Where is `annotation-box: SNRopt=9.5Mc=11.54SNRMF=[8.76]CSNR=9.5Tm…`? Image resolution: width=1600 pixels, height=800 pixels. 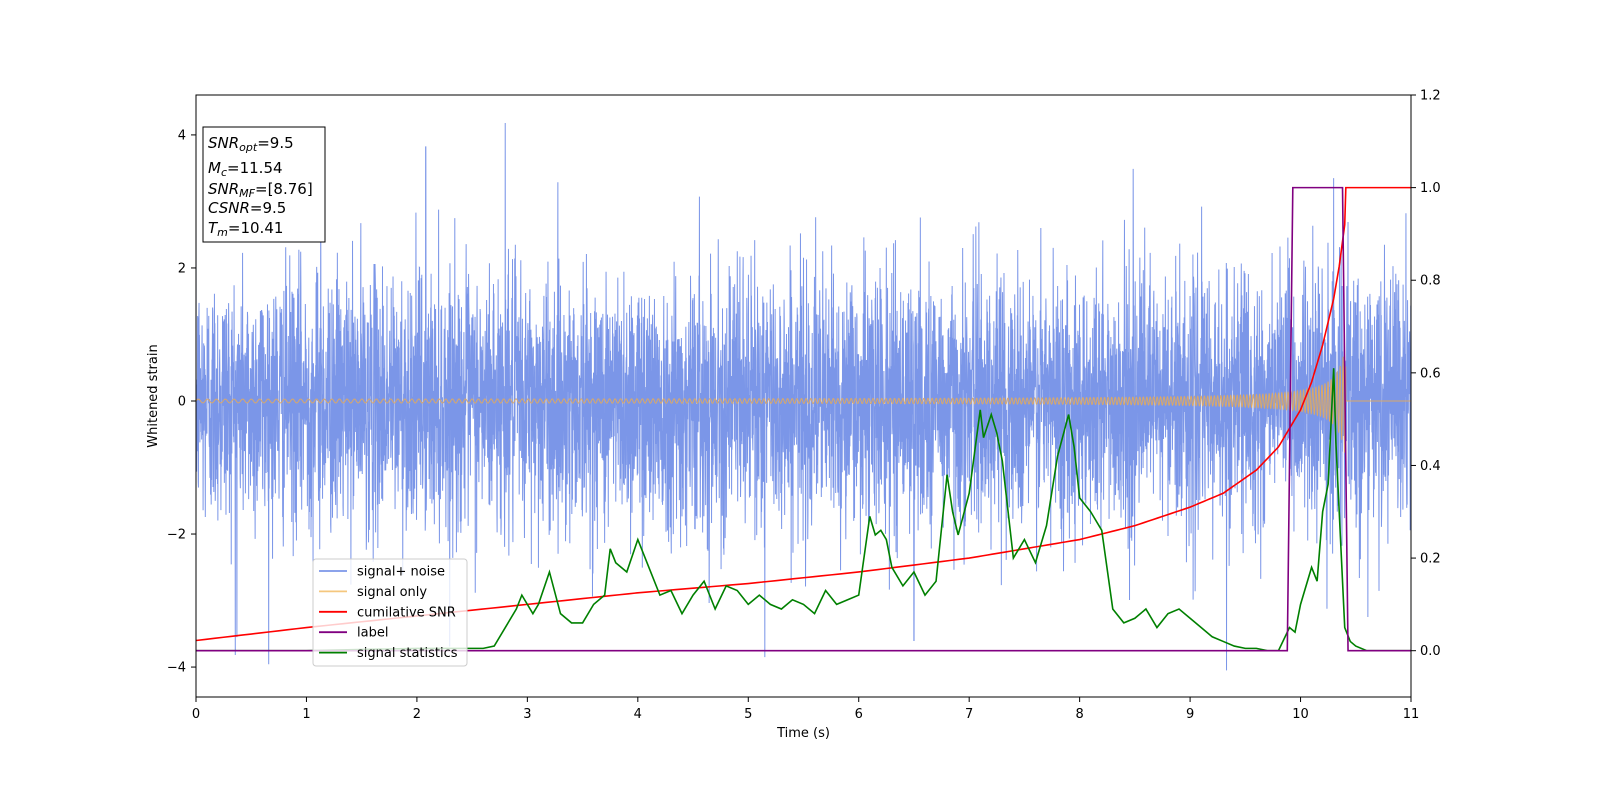 annotation-box: SNRopt=9.5Mc=11.54SNRMF=[8.76]CSNR=9.5Tm… is located at coordinates (264, 184).